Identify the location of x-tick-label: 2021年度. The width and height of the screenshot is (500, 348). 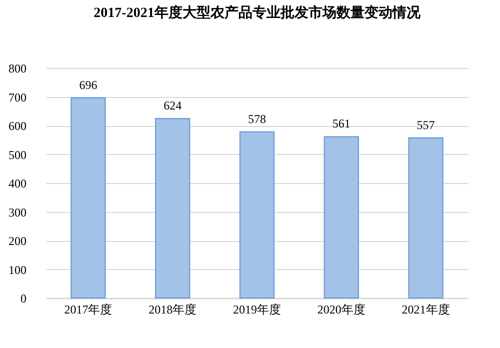
(426, 309).